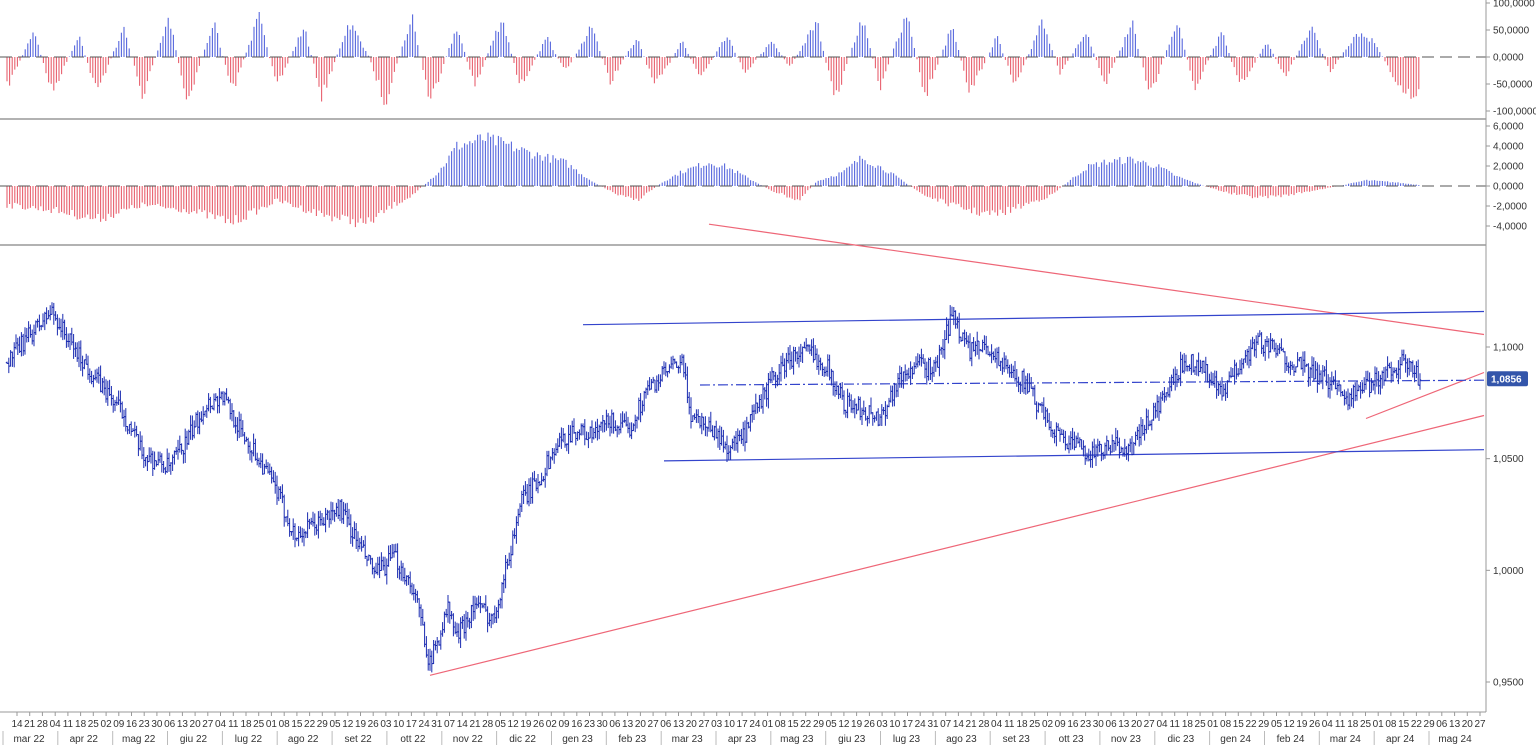  Describe the element at coordinates (1033, 318) in the screenshot. I see `blue-upper-channel-line` at that location.